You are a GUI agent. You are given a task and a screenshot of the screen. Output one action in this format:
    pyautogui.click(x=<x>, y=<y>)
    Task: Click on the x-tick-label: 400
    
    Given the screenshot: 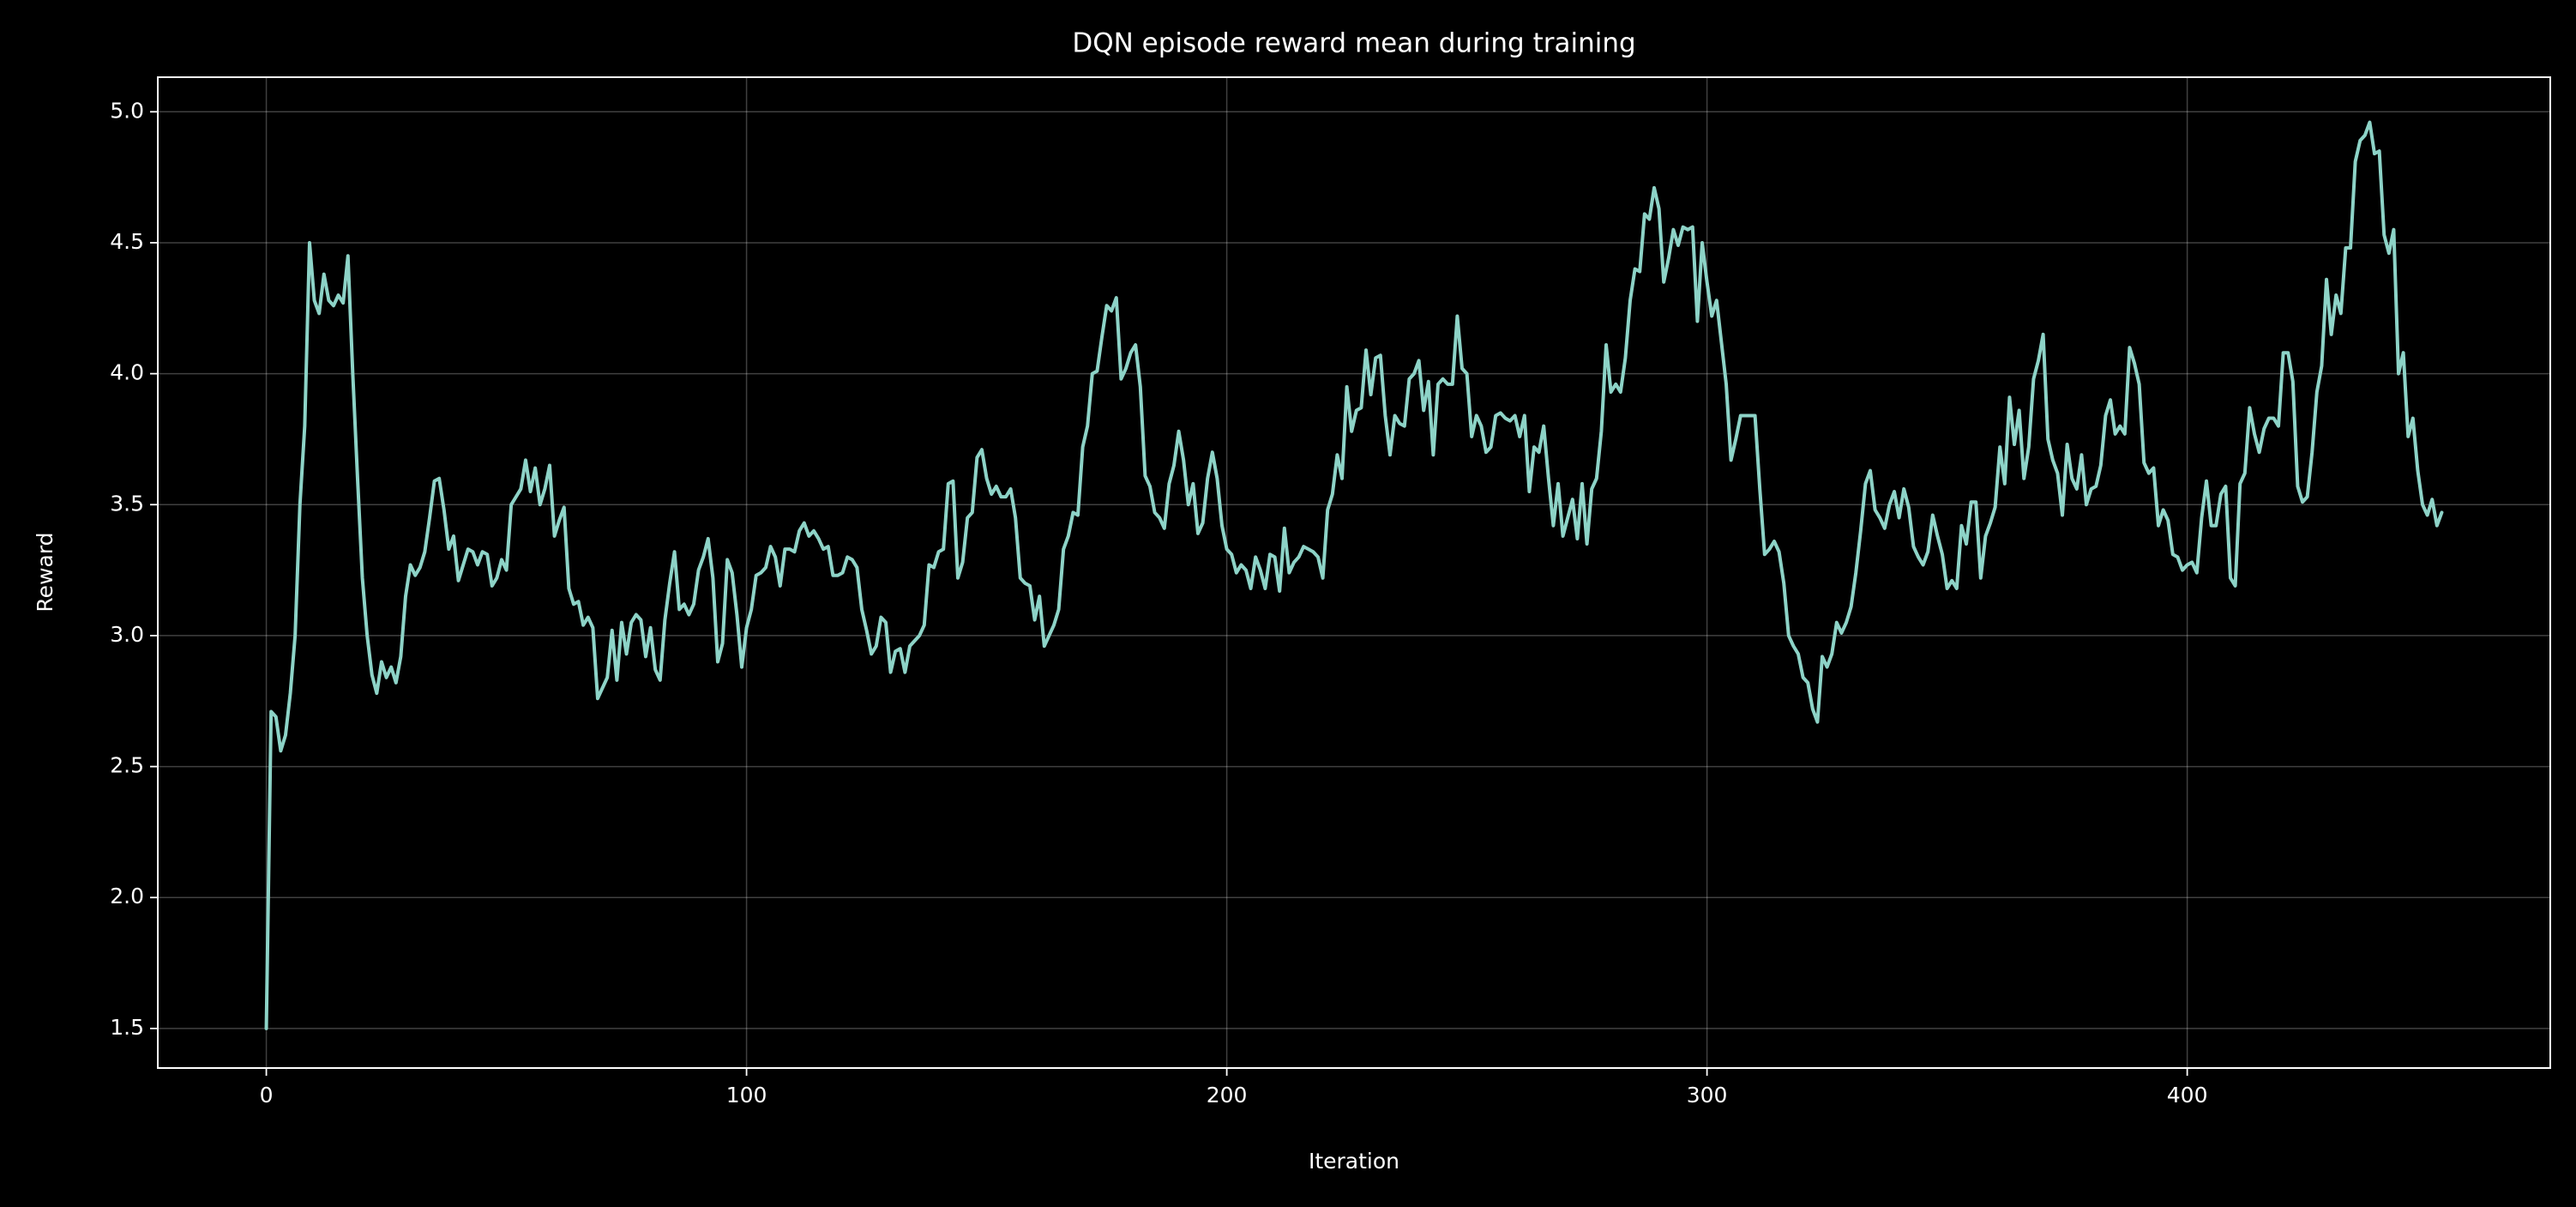 What is the action you would take?
    pyautogui.click(x=2188, y=1095)
    